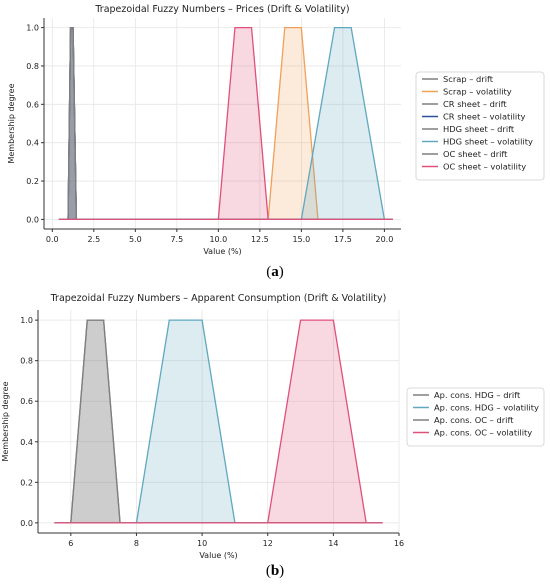  What do you see at coordinates (202, 543) in the screenshot?
I see `x-tick-label: 10` at bounding box center [202, 543].